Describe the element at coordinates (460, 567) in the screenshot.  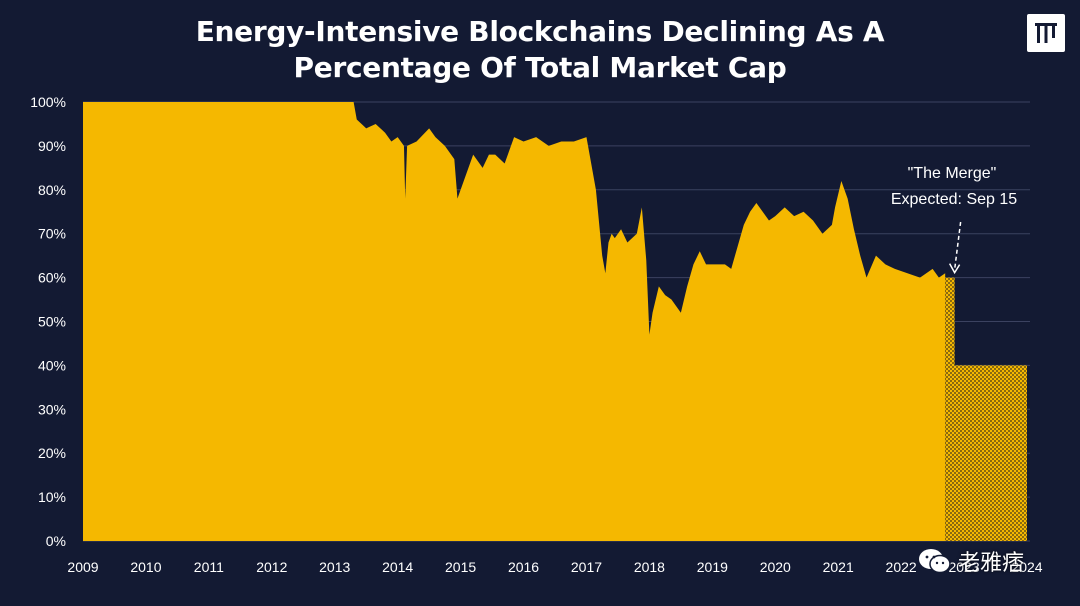
I see `x-tick-label: 2015` at that location.